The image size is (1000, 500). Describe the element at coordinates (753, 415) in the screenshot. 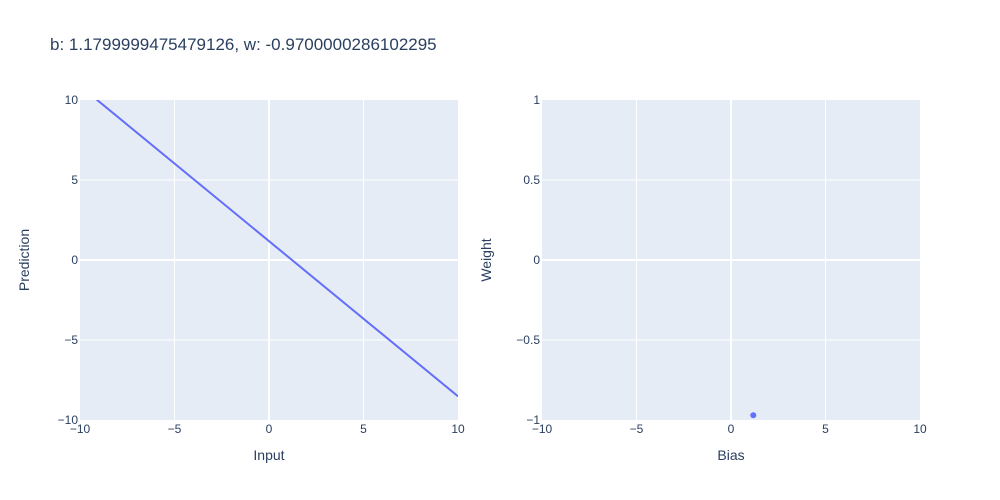

I see `scatter-point` at that location.